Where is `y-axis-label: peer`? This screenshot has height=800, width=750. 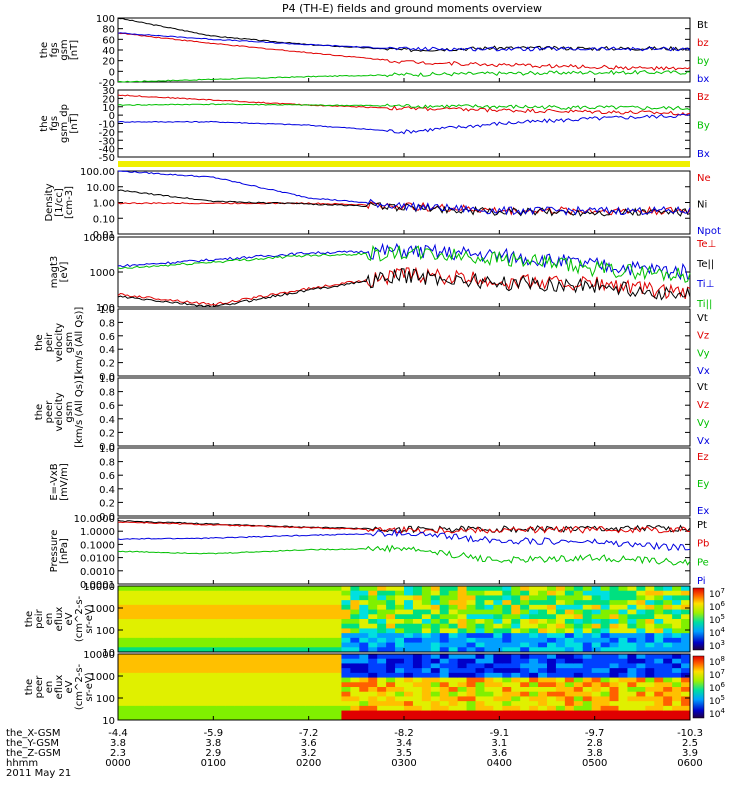 y-axis-label: peer is located at coordinates (39, 687).